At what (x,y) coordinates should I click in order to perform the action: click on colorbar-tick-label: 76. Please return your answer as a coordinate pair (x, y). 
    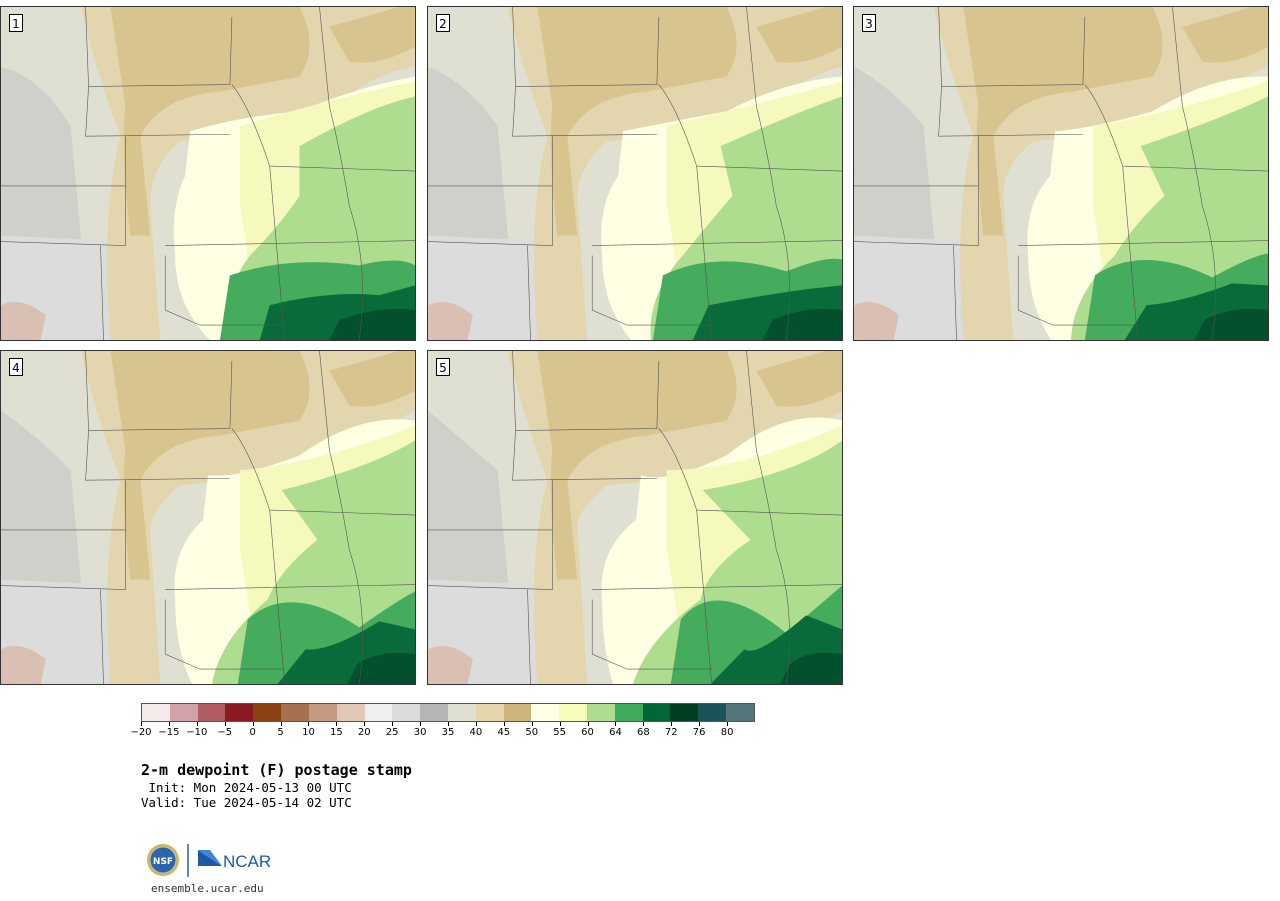
    Looking at the image, I should click on (699, 732).